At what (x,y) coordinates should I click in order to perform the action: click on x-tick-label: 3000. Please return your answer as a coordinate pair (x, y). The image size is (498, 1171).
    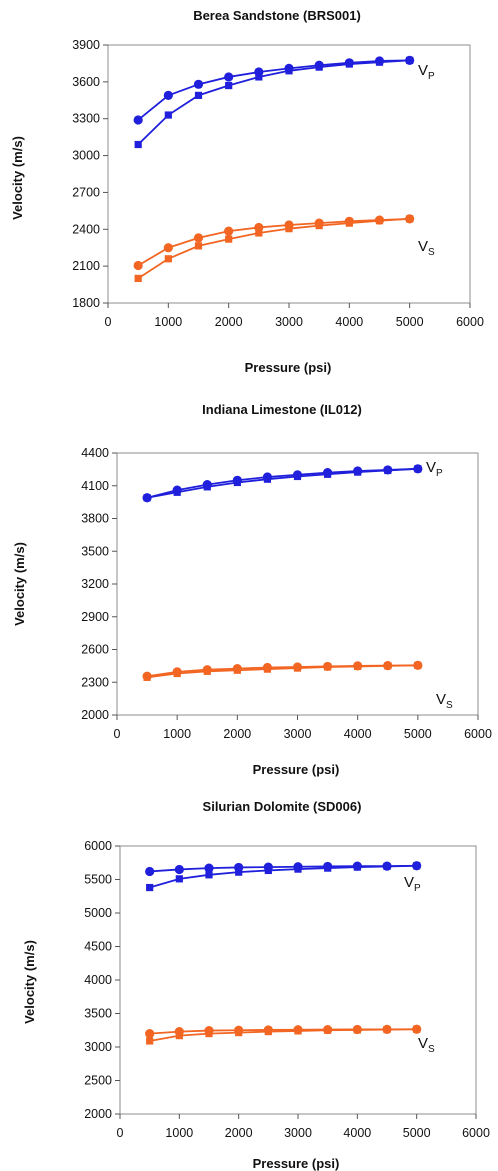
    Looking at the image, I should click on (289, 322).